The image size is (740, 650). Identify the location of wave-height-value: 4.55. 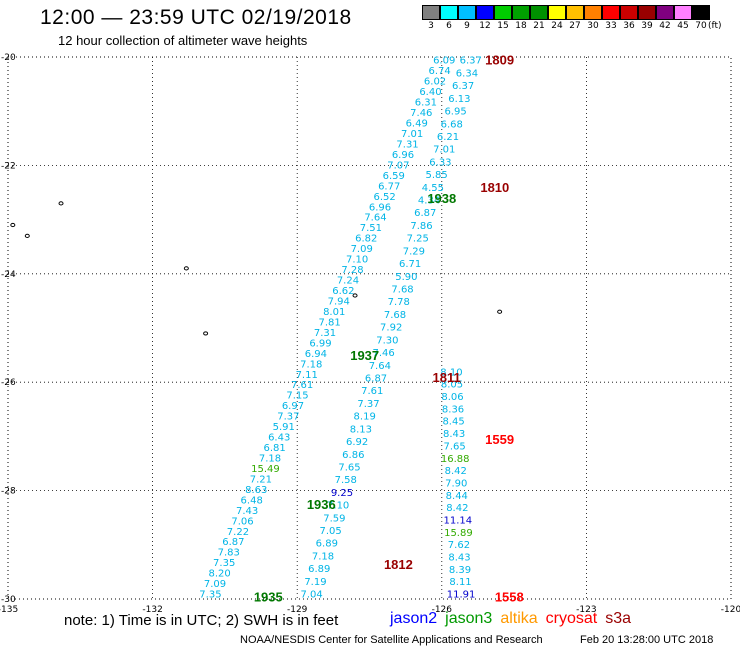
(433, 188).